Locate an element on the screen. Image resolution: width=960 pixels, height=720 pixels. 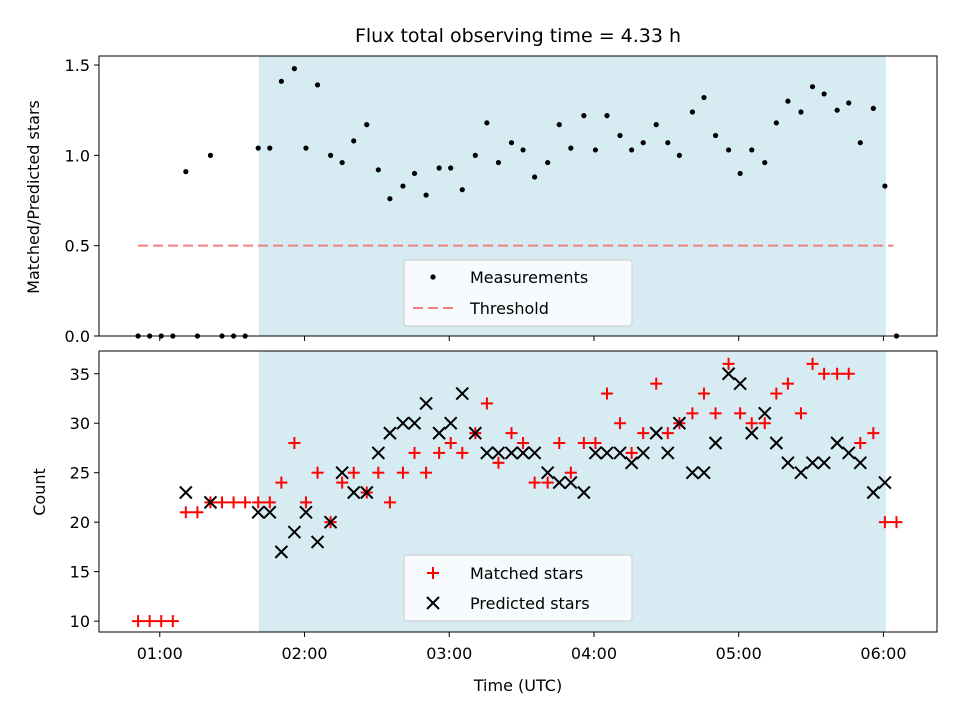
x-tick-label: 06:00 is located at coordinates (883, 653).